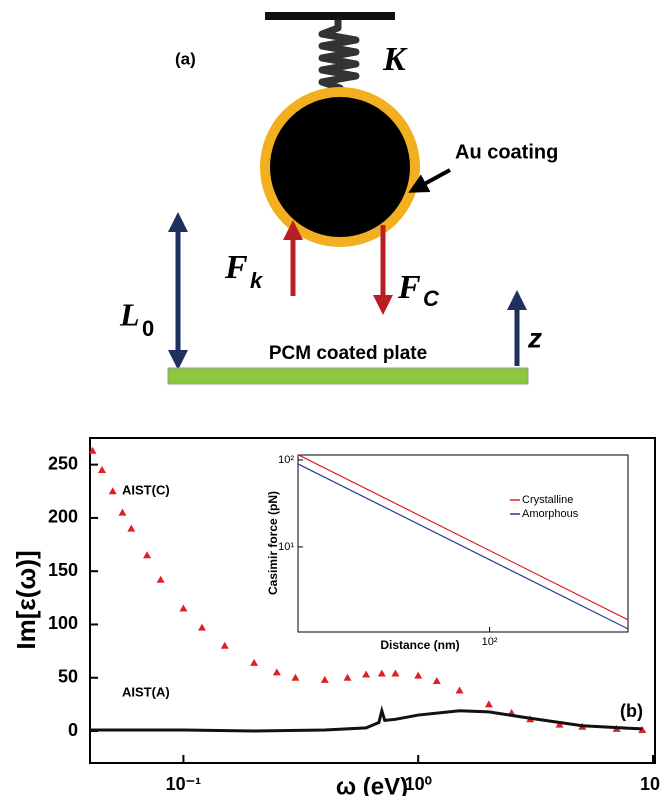  I want to click on x-axis-label: Distance (nm), so click(419, 645).